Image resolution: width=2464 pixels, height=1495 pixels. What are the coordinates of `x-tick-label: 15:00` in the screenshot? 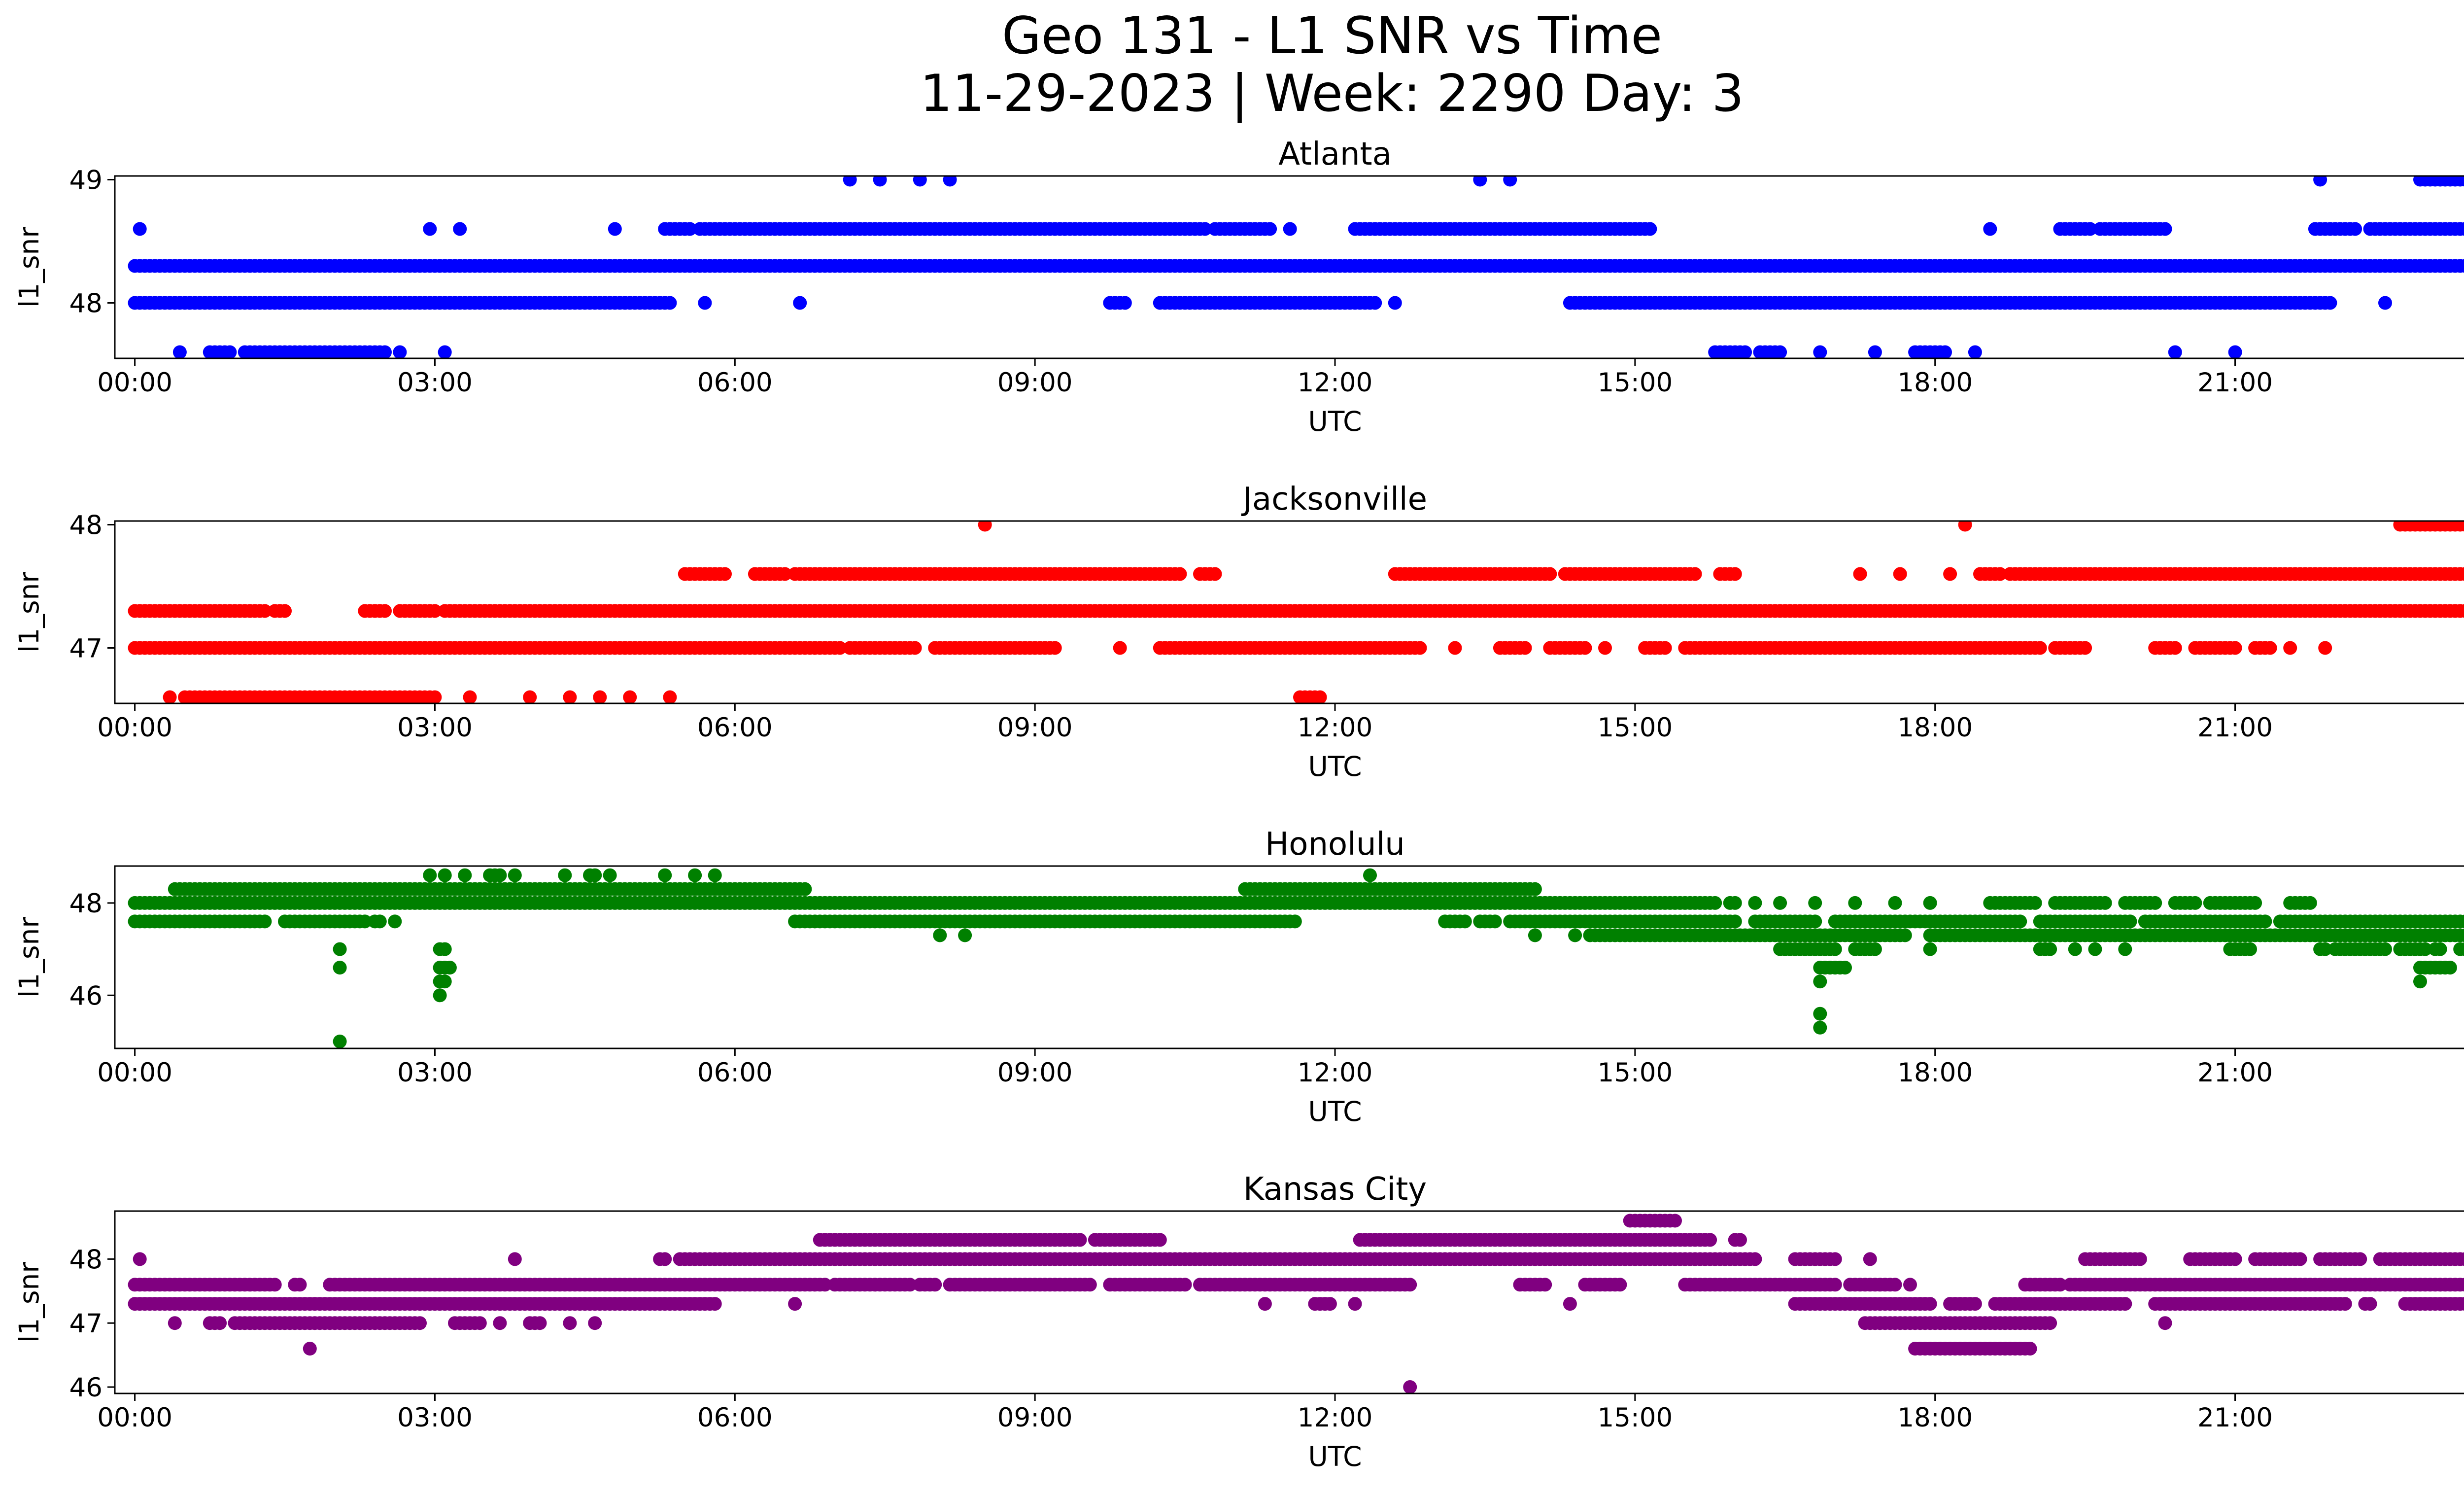 It's located at (1635, 383).